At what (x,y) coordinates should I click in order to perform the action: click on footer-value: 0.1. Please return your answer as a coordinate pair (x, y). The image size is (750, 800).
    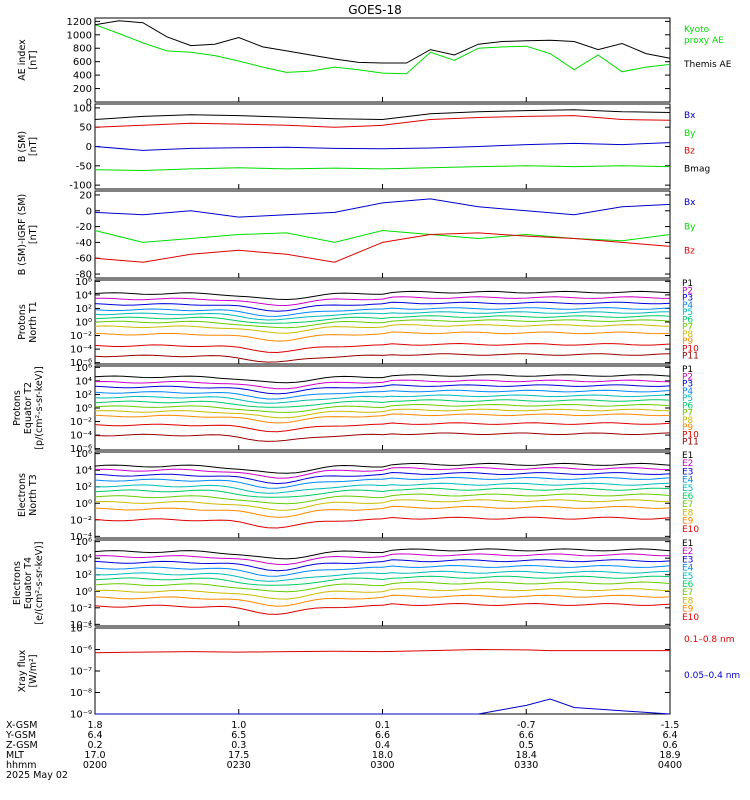
    Looking at the image, I should click on (382, 725).